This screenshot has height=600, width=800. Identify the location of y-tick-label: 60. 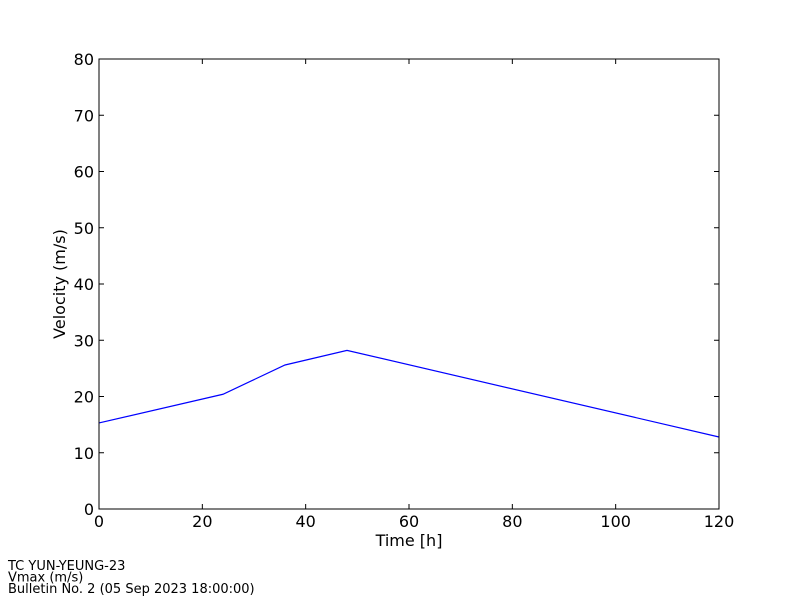
(84, 172).